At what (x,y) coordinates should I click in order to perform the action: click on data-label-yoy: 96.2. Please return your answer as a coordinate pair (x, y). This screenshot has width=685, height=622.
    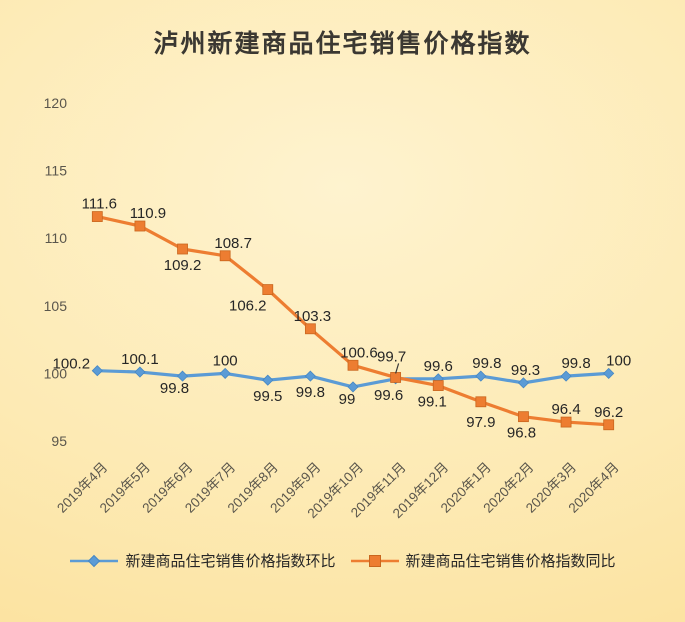
    Looking at the image, I should click on (608, 412).